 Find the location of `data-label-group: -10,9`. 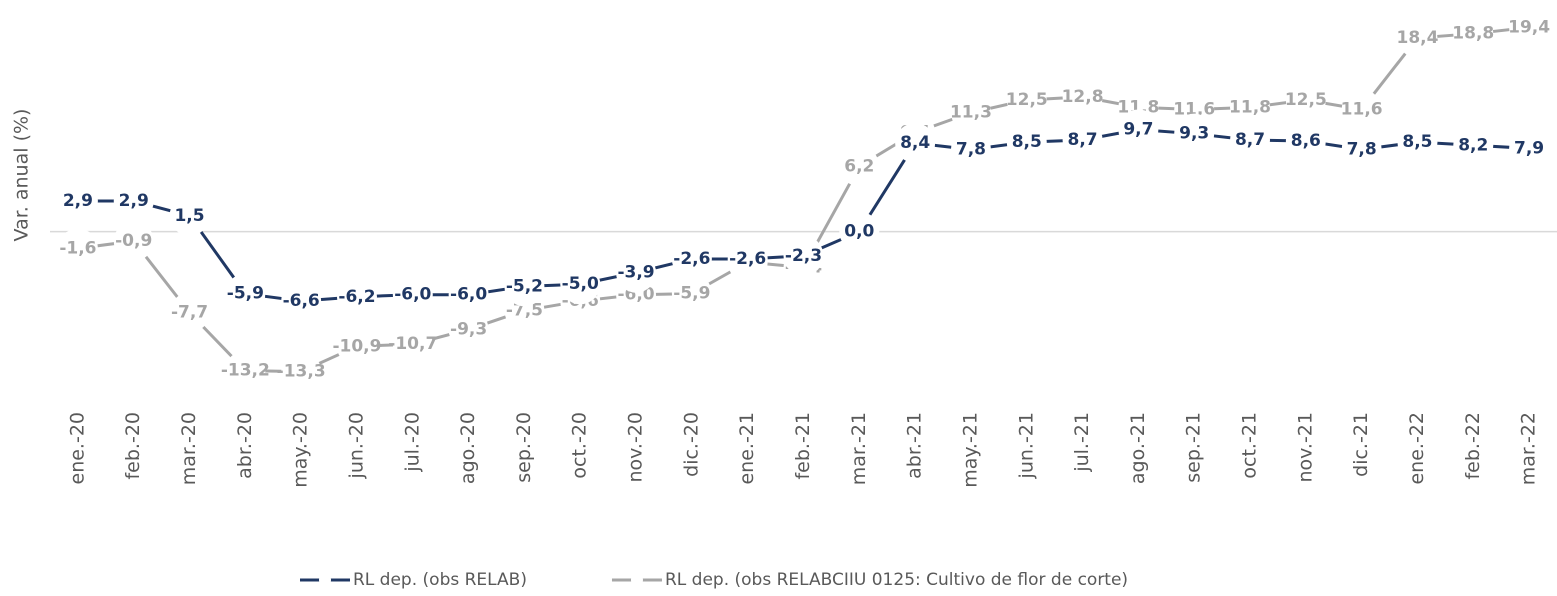

data-label-group: -10,9 is located at coordinates (356, 346).